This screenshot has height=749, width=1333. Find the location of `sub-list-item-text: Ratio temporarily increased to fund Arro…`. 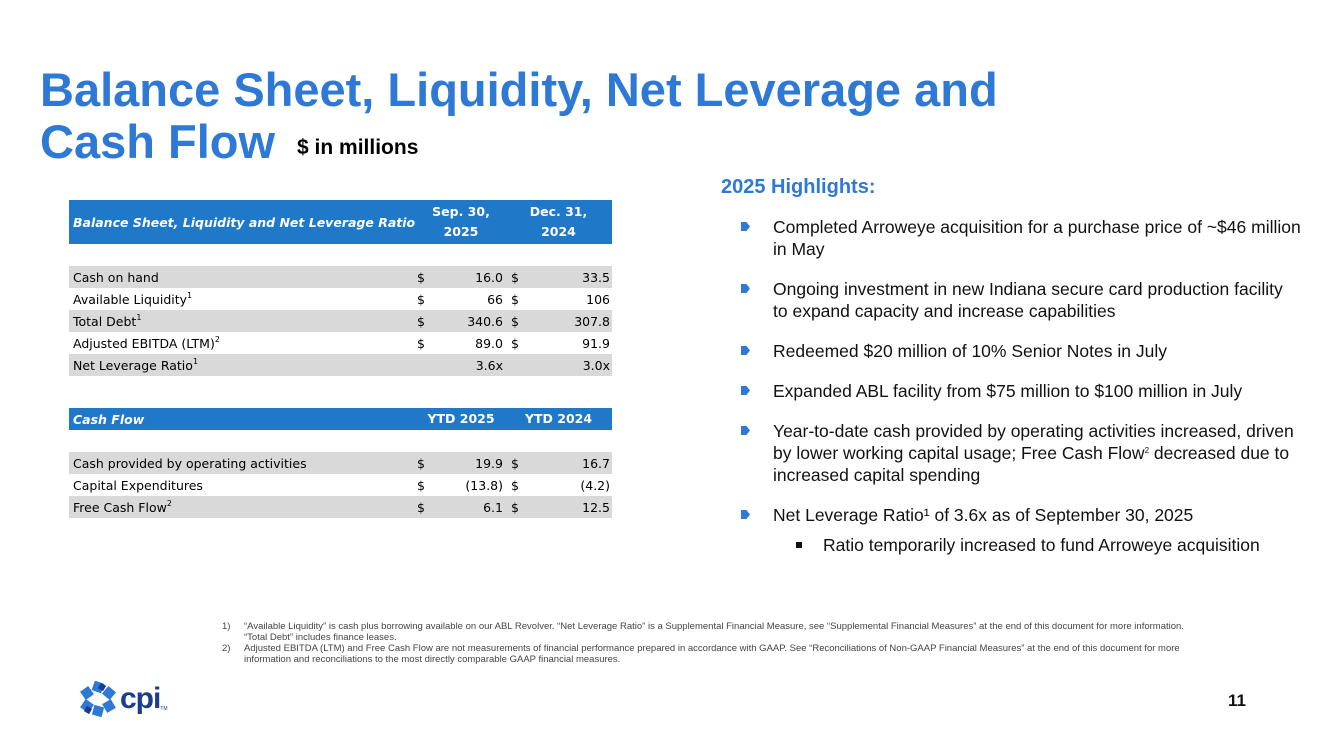

sub-list-item-text: Ratio temporarily increased to fund Arro… is located at coordinates (1041, 545).